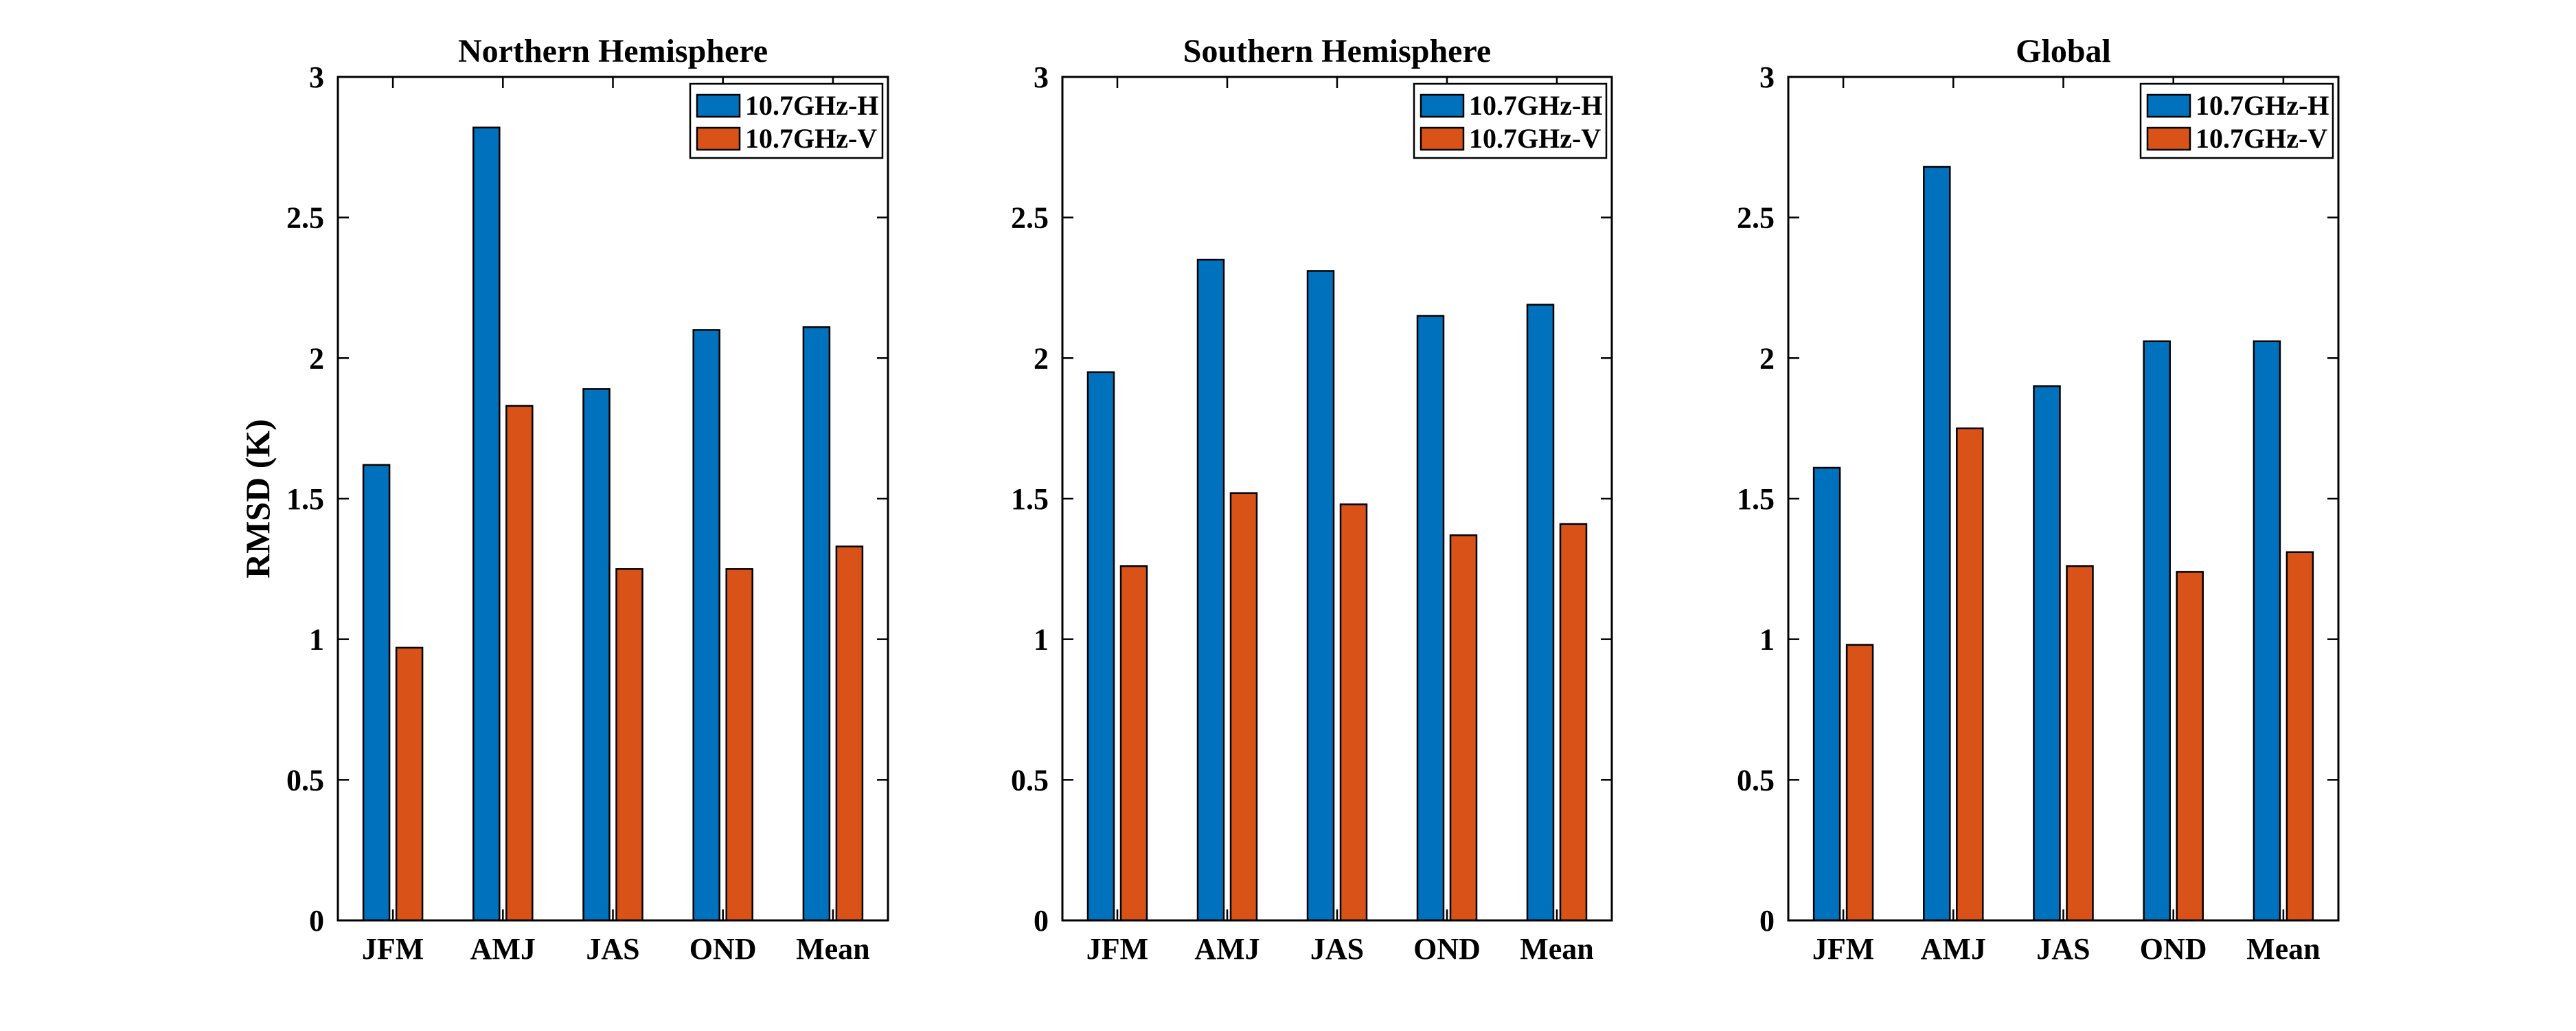  Describe the element at coordinates (613, 51) in the screenshot. I see `chart-title: Northern Hemisphere` at that location.